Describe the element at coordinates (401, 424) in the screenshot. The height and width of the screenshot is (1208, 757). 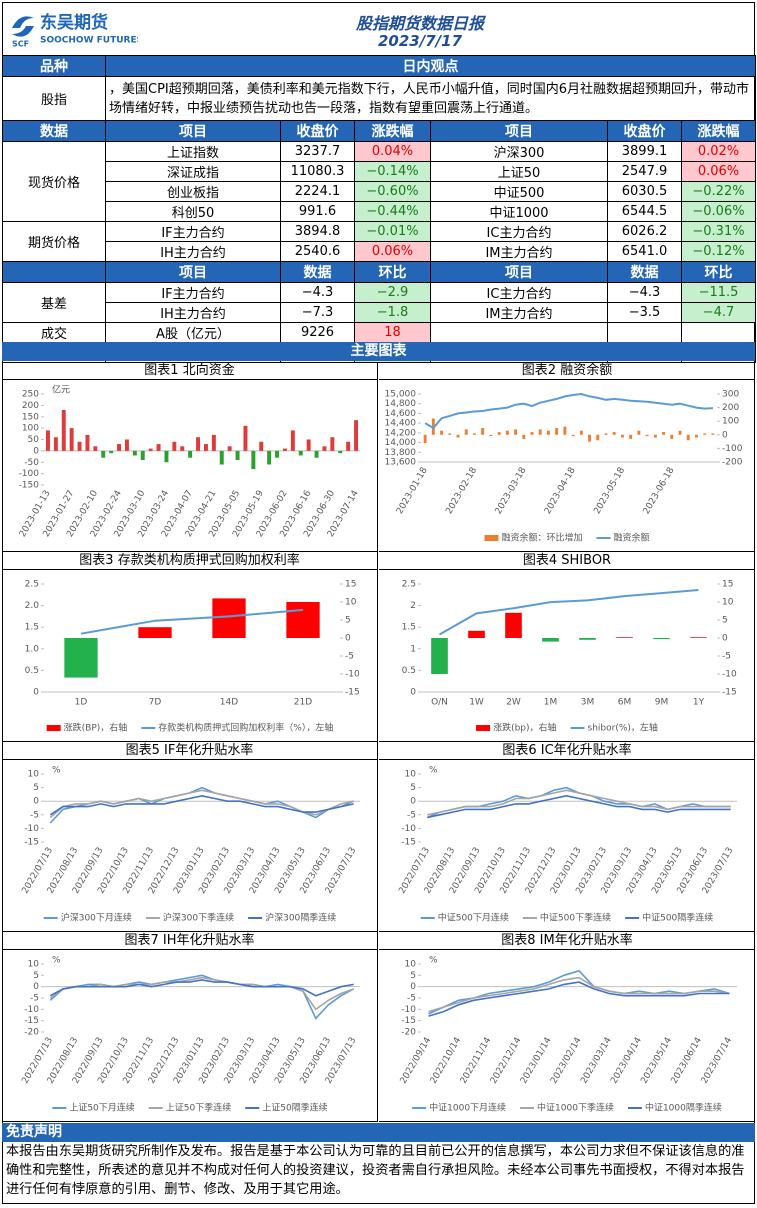
I see `y-tick-label: 14,400` at that location.